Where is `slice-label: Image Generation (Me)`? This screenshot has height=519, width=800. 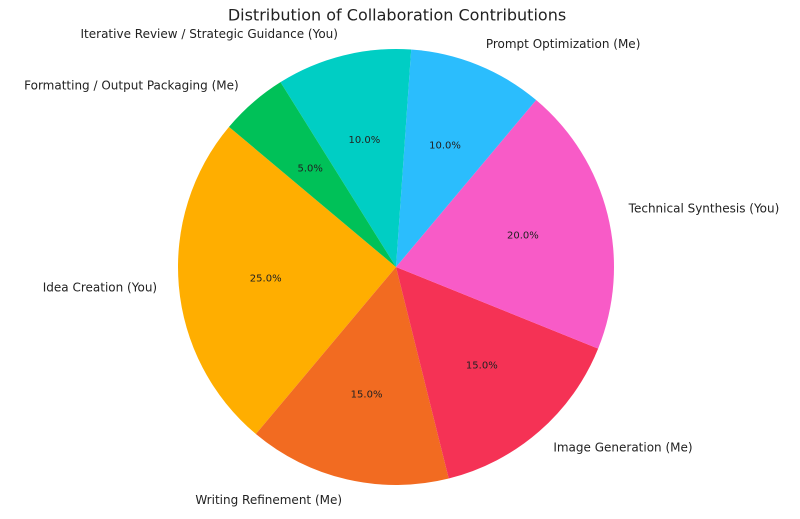
slice-label: Image Generation (Me) is located at coordinates (622, 447).